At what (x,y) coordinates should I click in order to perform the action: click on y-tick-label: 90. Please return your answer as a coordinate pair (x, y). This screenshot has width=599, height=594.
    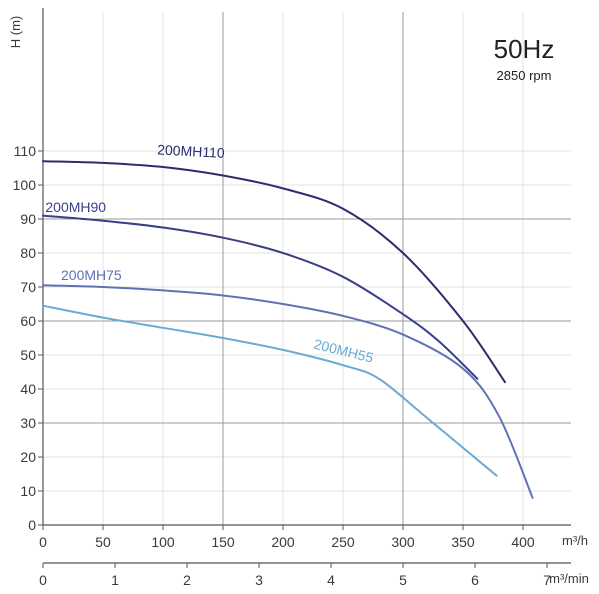
    Looking at the image, I should click on (28, 219).